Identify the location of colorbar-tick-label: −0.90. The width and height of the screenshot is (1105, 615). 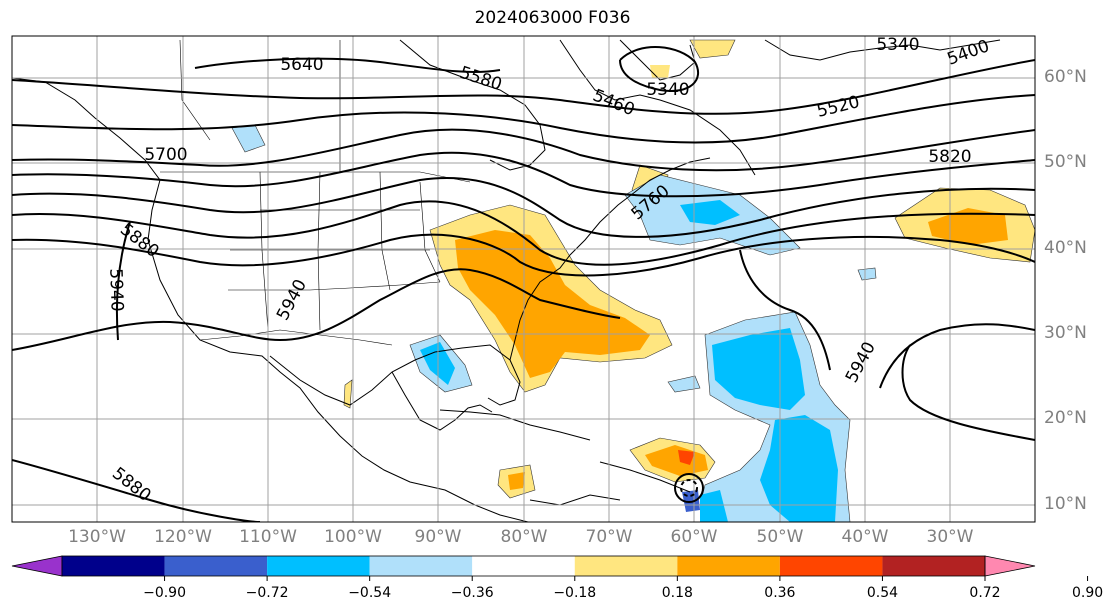
(164, 593).